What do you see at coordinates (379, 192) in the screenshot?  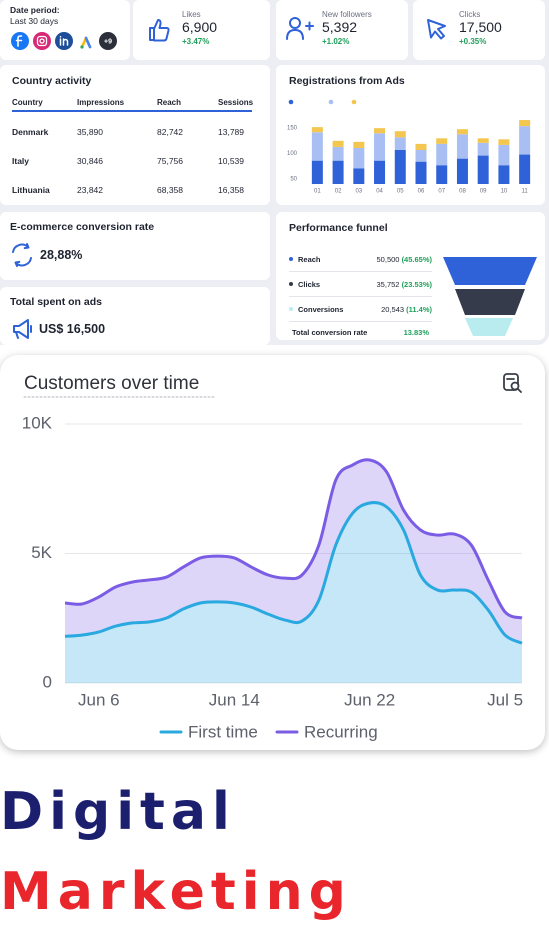 I see `x-tick-label: 04` at bounding box center [379, 192].